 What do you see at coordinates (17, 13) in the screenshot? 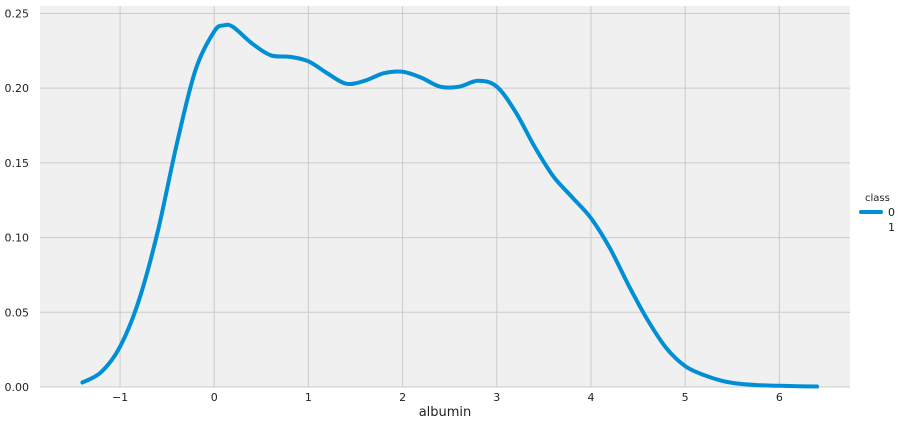
I see `y-tick-label: 0.25` at bounding box center [17, 13].